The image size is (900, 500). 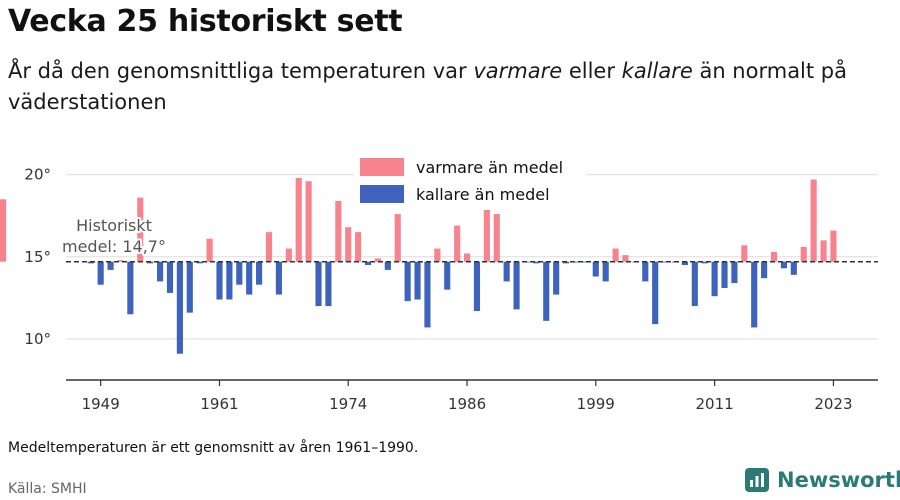 I want to click on subtitle-part-3: än normalt på väderstationen, so click(x=427, y=86).